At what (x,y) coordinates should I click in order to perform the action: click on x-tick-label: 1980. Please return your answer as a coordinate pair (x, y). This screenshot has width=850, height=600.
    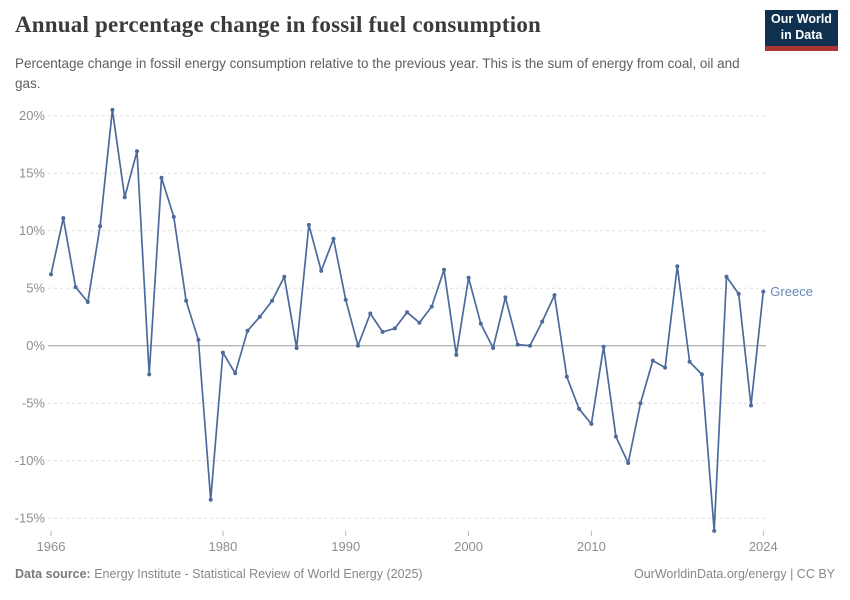
    Looking at the image, I should click on (222, 546).